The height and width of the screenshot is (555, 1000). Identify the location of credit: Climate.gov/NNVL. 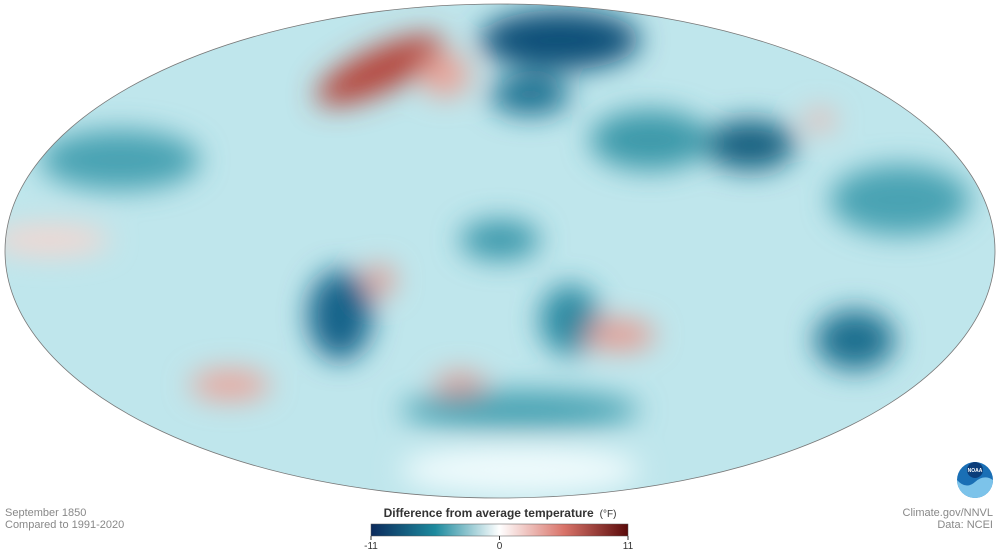
(948, 513).